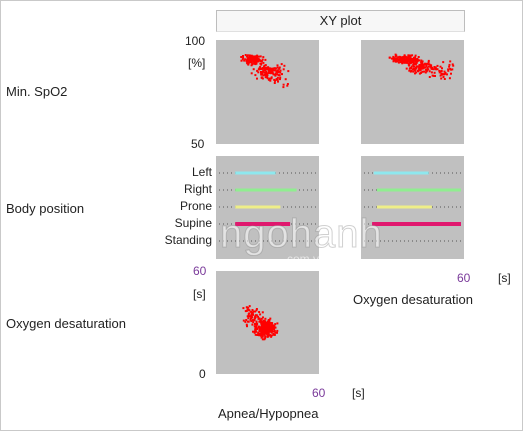 The height and width of the screenshot is (431, 523). What do you see at coordinates (504, 278) in the screenshot?
I see `tick-desat-x-unit: [s]` at bounding box center [504, 278].